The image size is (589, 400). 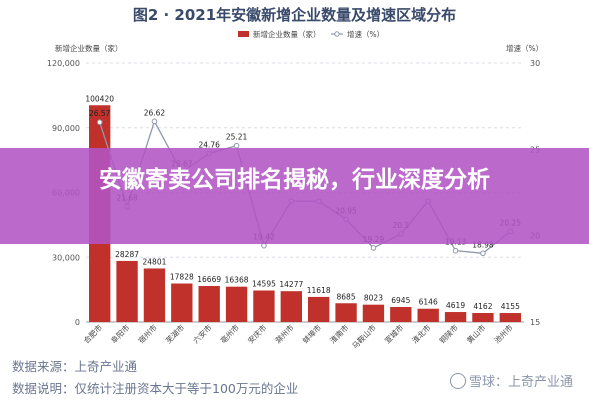 What do you see at coordinates (174, 333) in the screenshot?
I see `category-label: 芜湖市` at bounding box center [174, 333].